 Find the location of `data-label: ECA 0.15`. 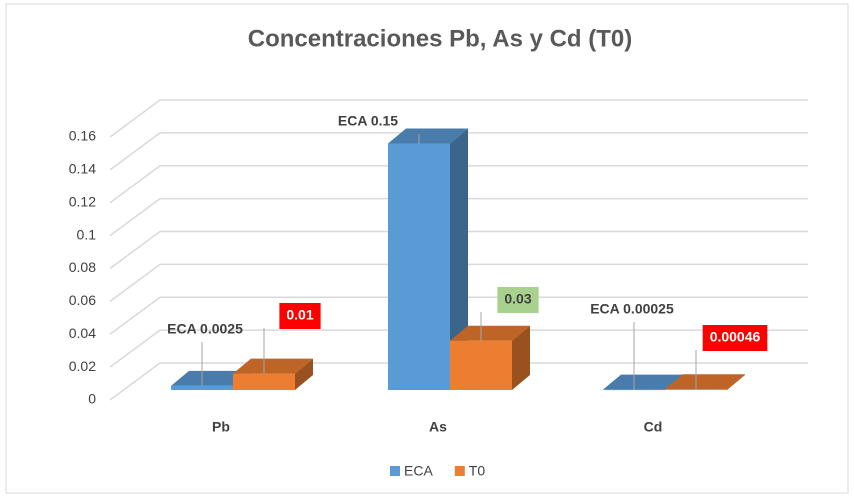

data-label: ECA 0.15 is located at coordinates (368, 121).